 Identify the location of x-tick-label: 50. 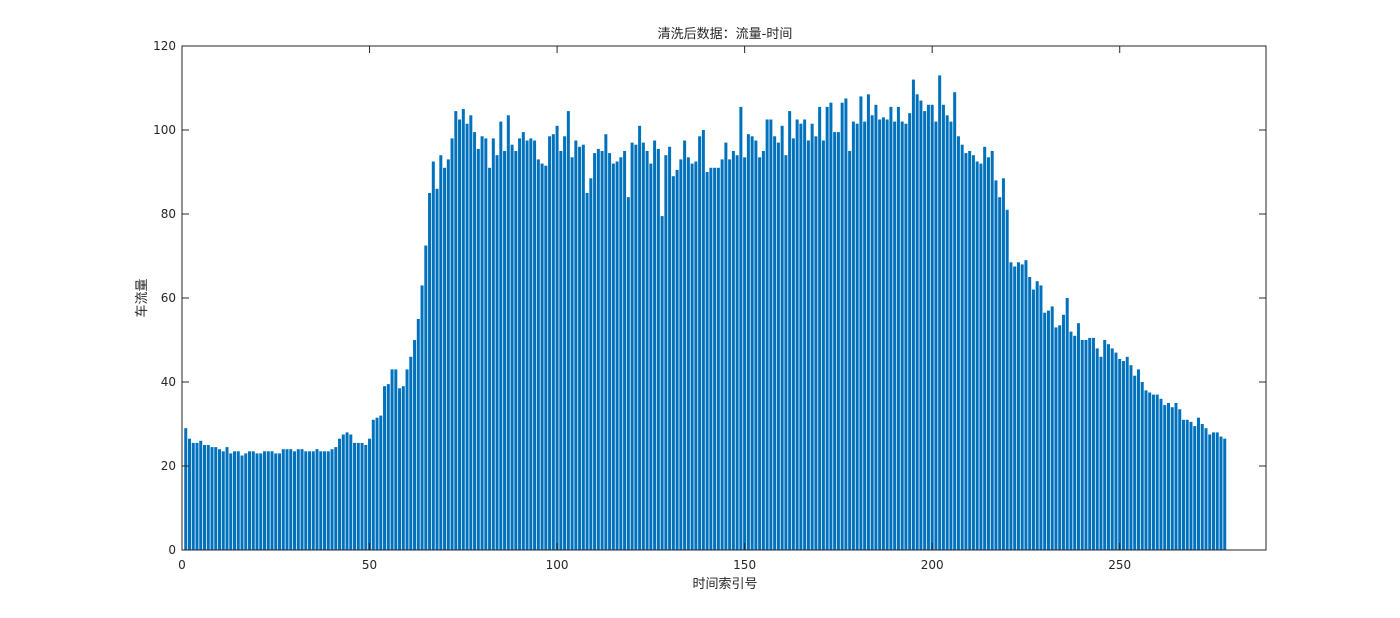
(369, 565).